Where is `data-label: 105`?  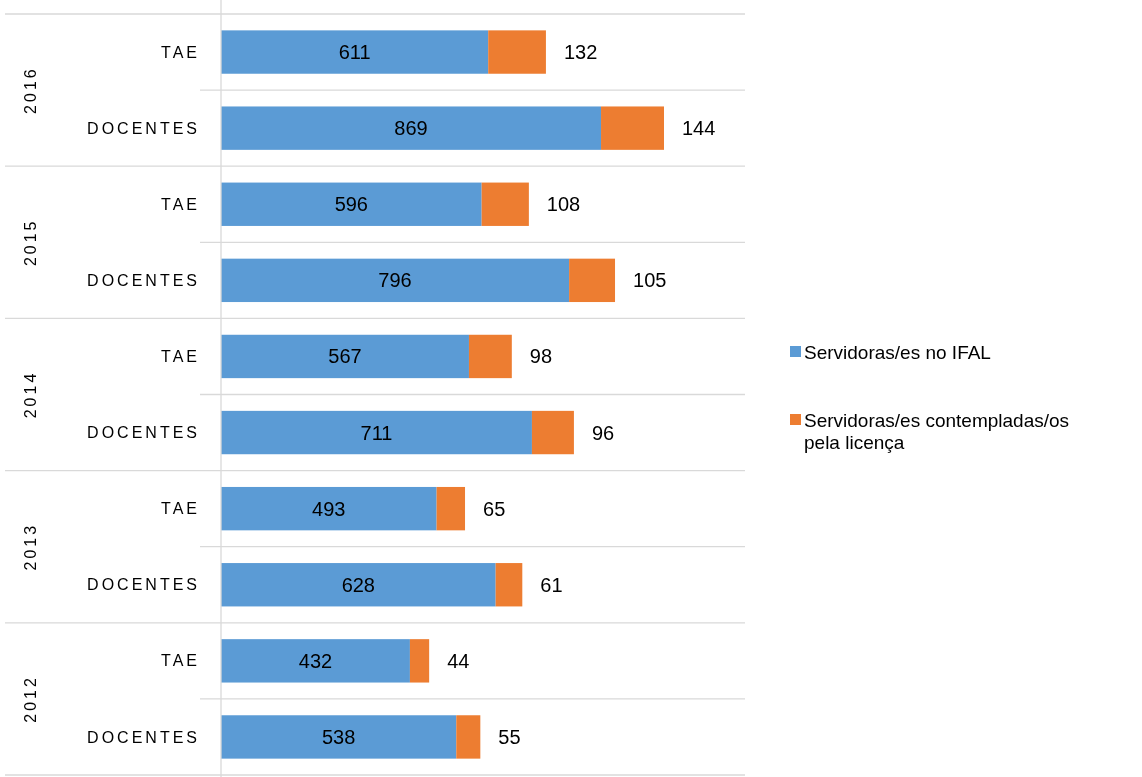 data-label: 105 is located at coordinates (650, 280).